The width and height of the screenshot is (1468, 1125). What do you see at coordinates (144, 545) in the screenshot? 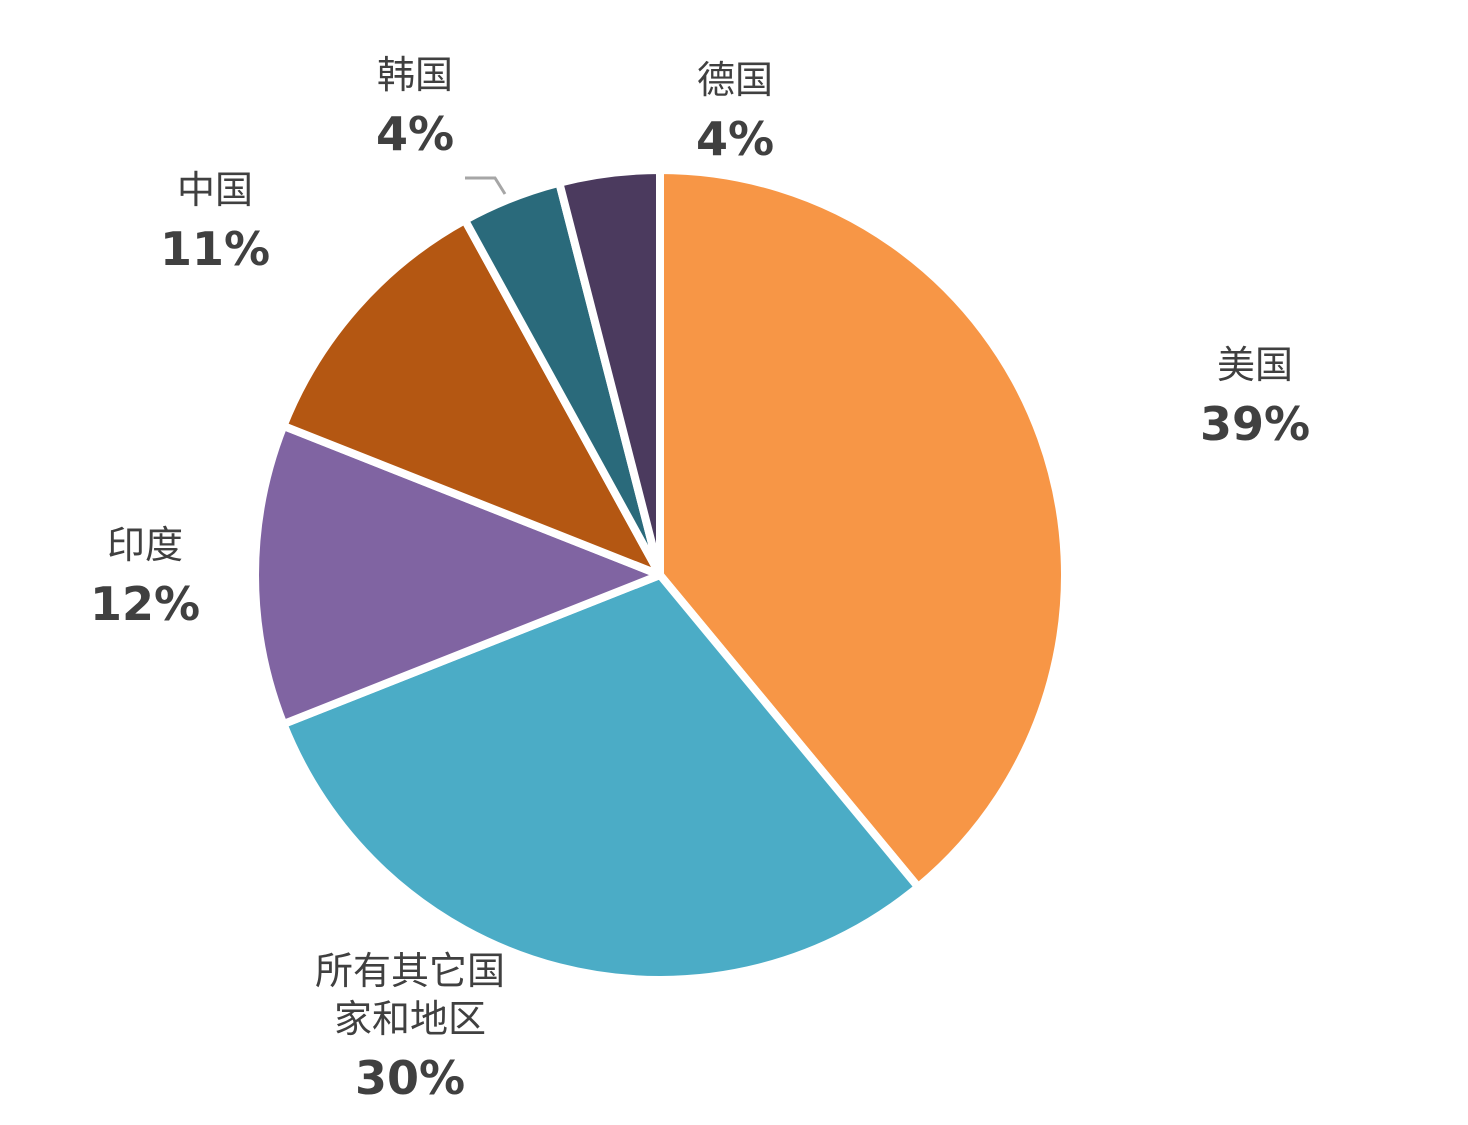
I see `category-label: 印度` at bounding box center [144, 545].